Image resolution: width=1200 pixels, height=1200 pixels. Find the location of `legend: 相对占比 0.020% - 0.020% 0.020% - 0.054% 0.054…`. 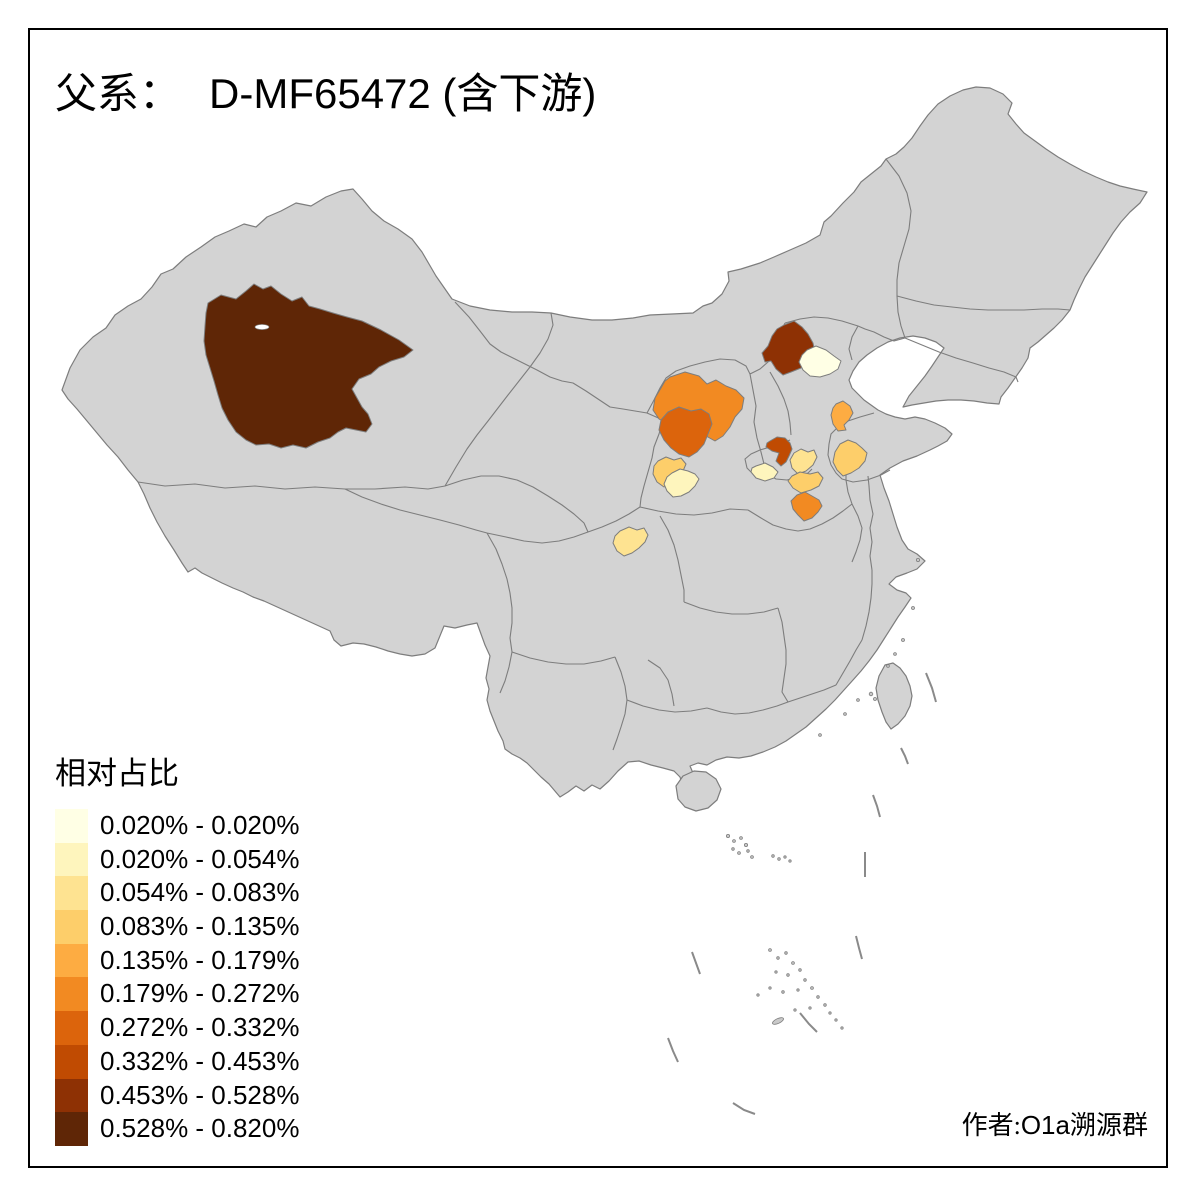

legend: 相对占比 0.020% - 0.020% 0.020% - 0.054% 0.054… is located at coordinates (177, 947).